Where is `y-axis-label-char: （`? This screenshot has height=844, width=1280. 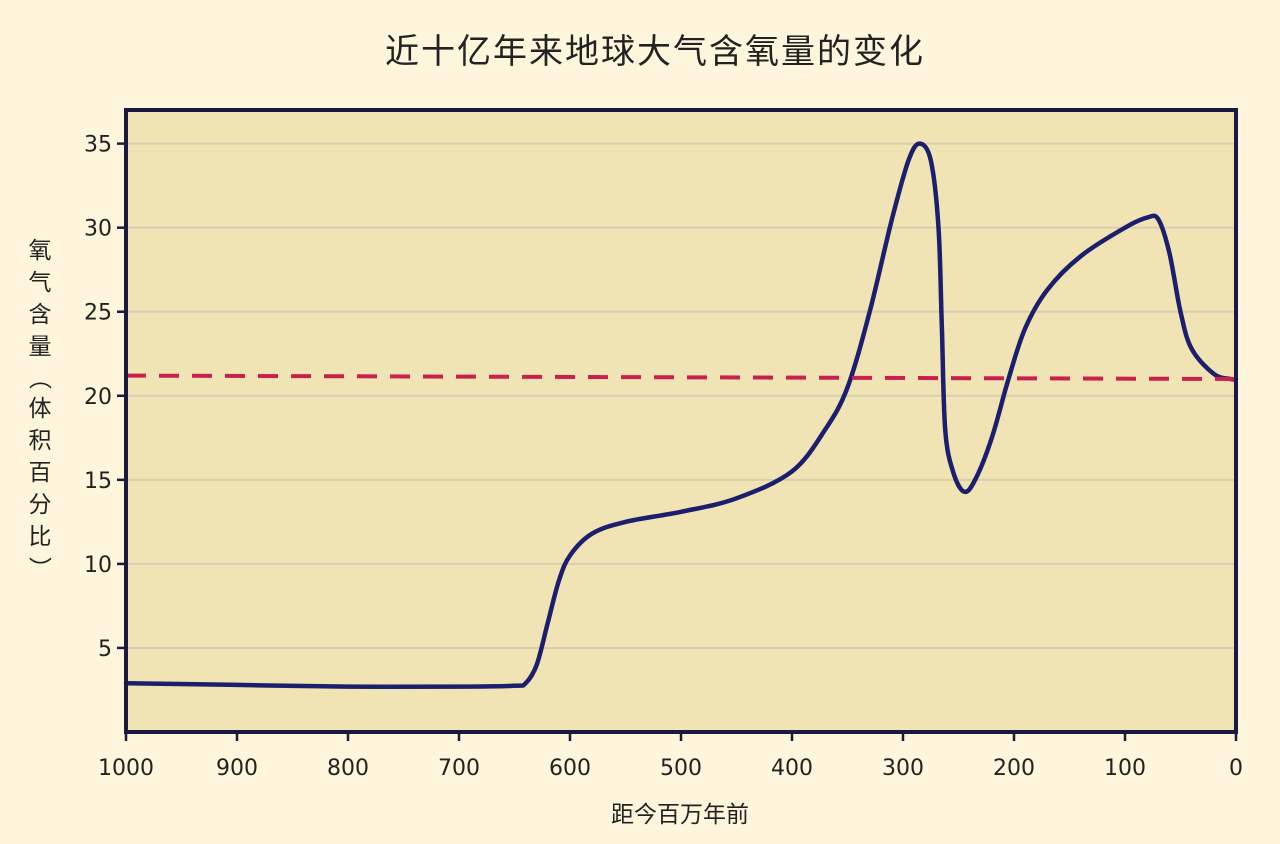 y-axis-label-char: （ is located at coordinates (39, 378).